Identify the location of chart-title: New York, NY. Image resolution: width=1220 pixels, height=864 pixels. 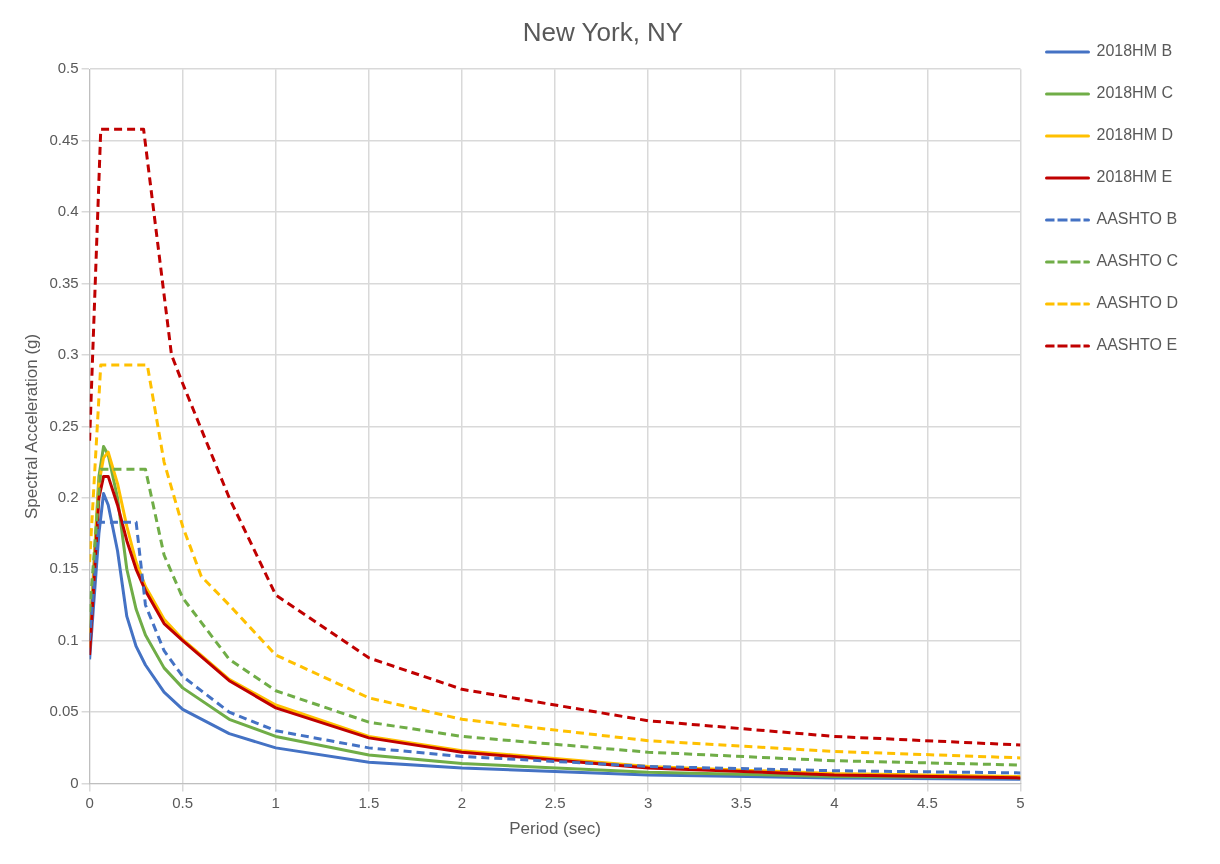
(603, 31).